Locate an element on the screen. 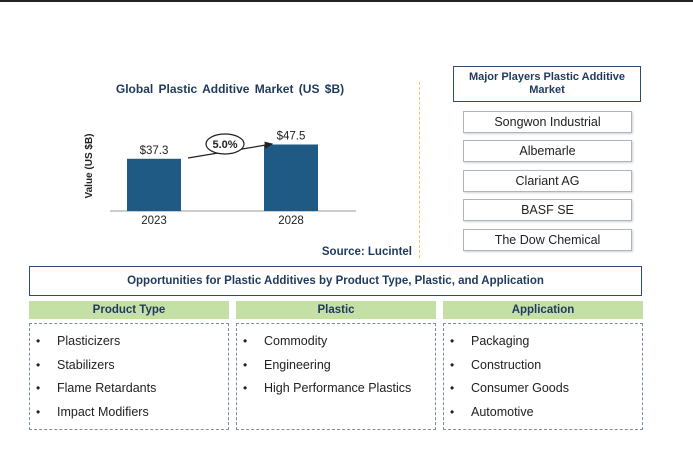 The image size is (693, 459). list-item: Consumer Goods is located at coordinates (543, 391).